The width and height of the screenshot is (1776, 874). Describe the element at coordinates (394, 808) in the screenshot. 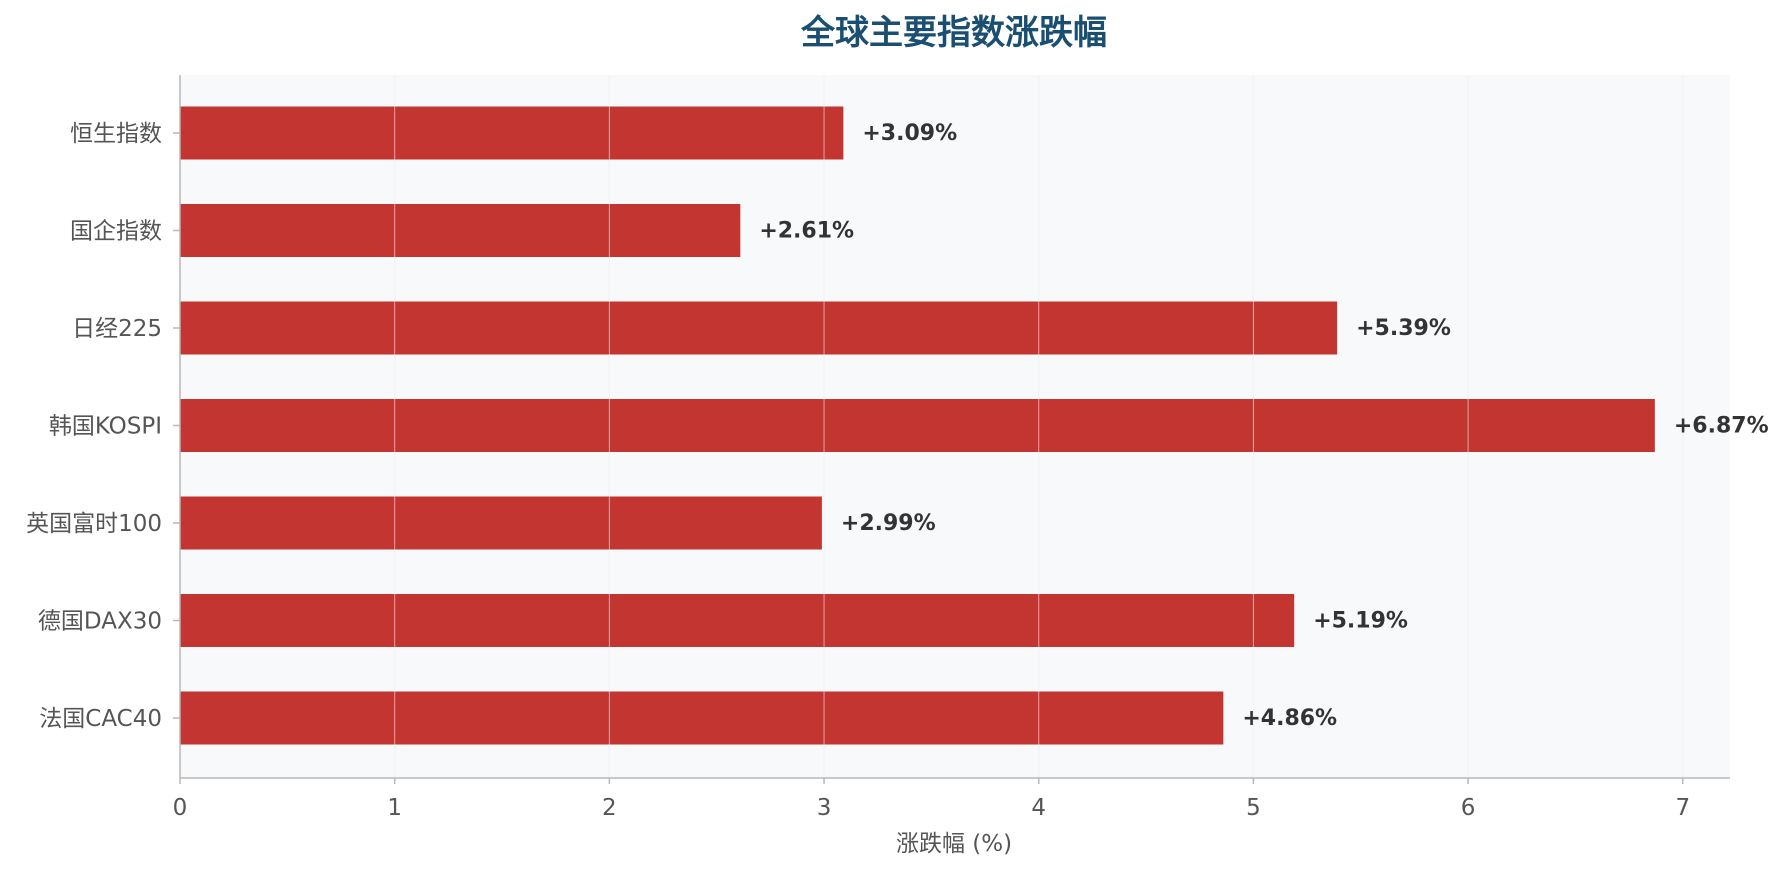

I see `x-tick-label: 1` at that location.